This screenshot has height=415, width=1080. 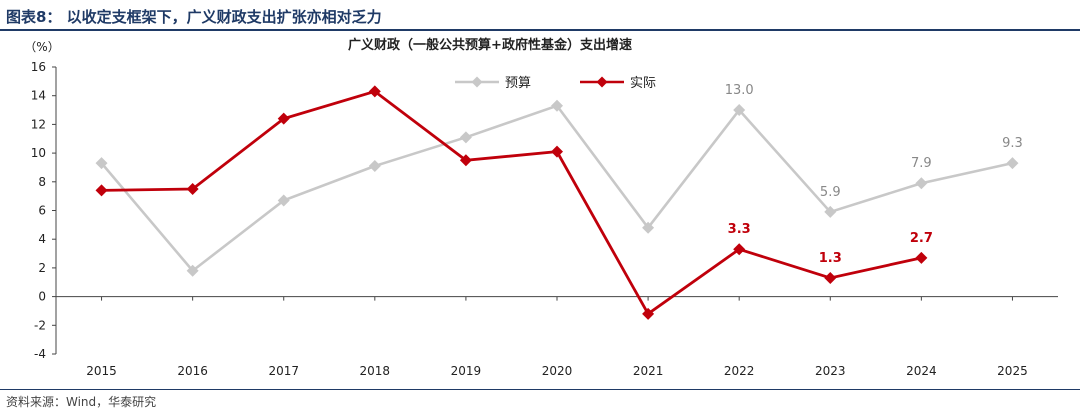 What do you see at coordinates (466, 371) in the screenshot?
I see `x-tick-label: 2019` at bounding box center [466, 371].